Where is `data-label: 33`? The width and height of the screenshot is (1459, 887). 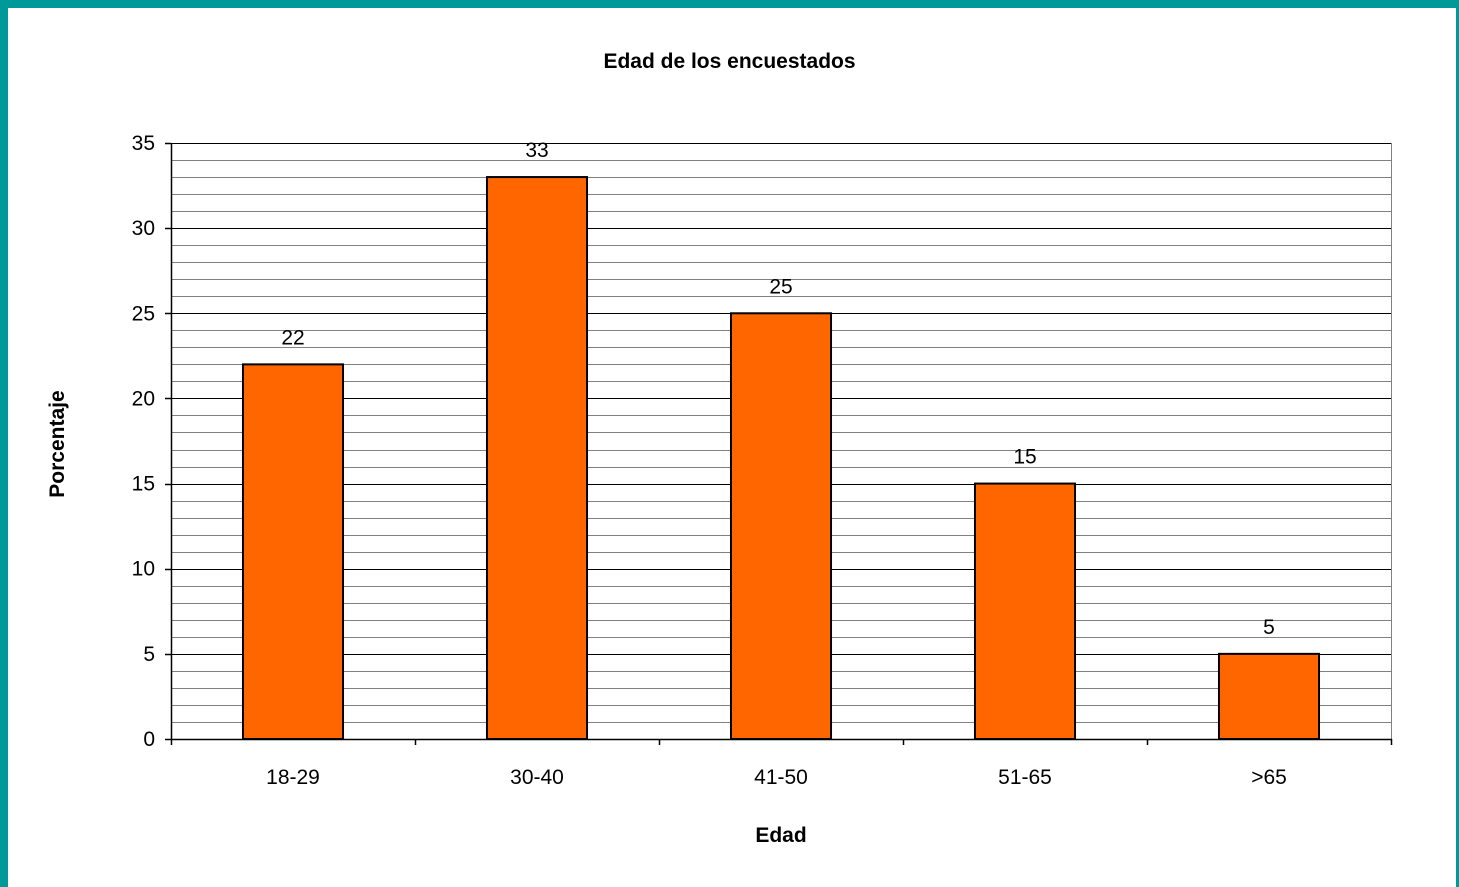
data-label: 33 is located at coordinates (536, 150).